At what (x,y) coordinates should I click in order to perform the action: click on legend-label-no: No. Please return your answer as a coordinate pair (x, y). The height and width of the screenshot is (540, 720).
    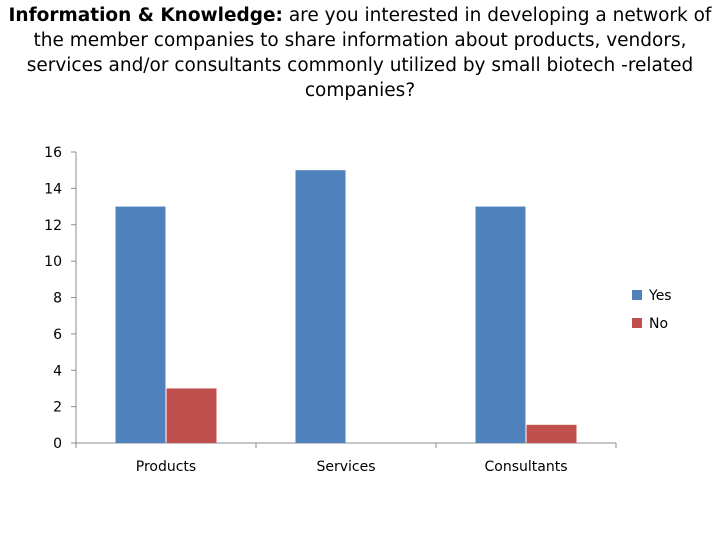
    Looking at the image, I should click on (658, 324).